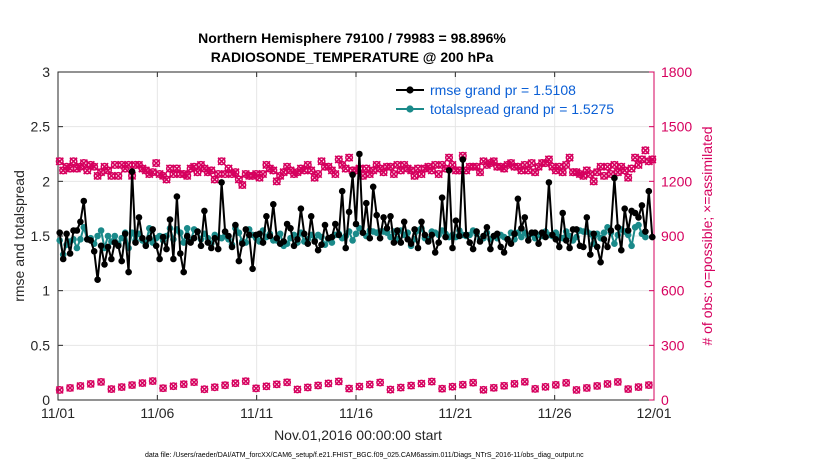  Describe the element at coordinates (46, 400) in the screenshot. I see `y-tick-label: 0` at that location.